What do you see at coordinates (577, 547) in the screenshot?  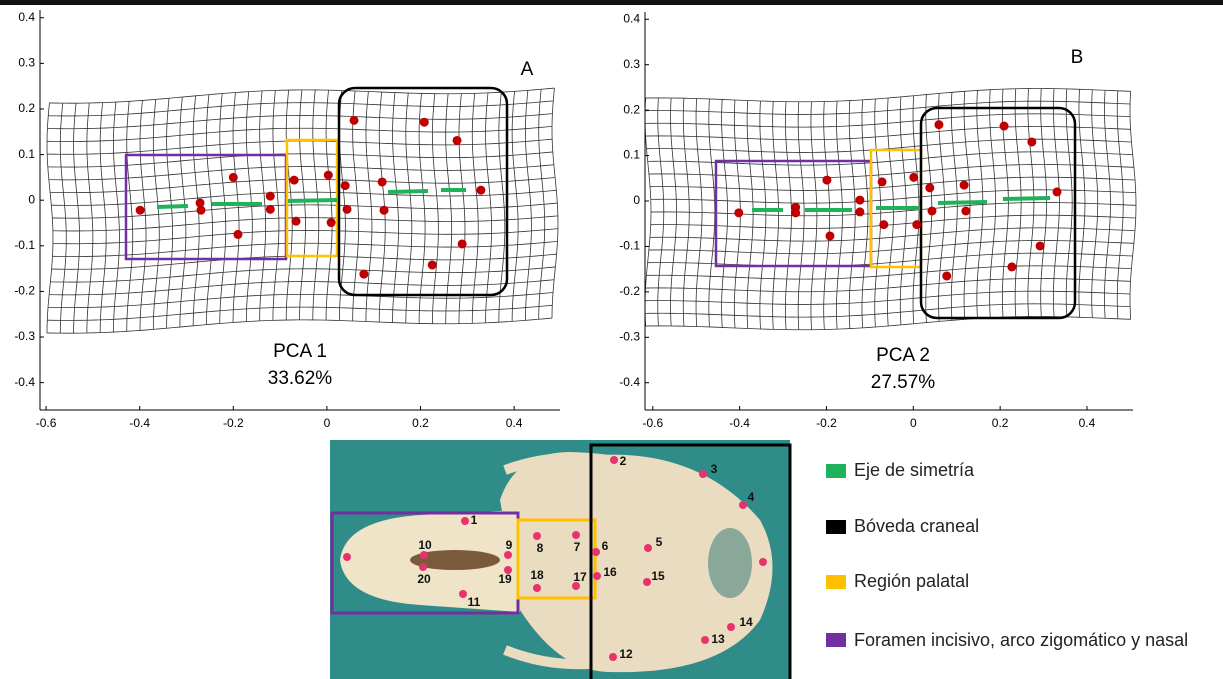 I see `landmark-label: 7` at bounding box center [577, 547].